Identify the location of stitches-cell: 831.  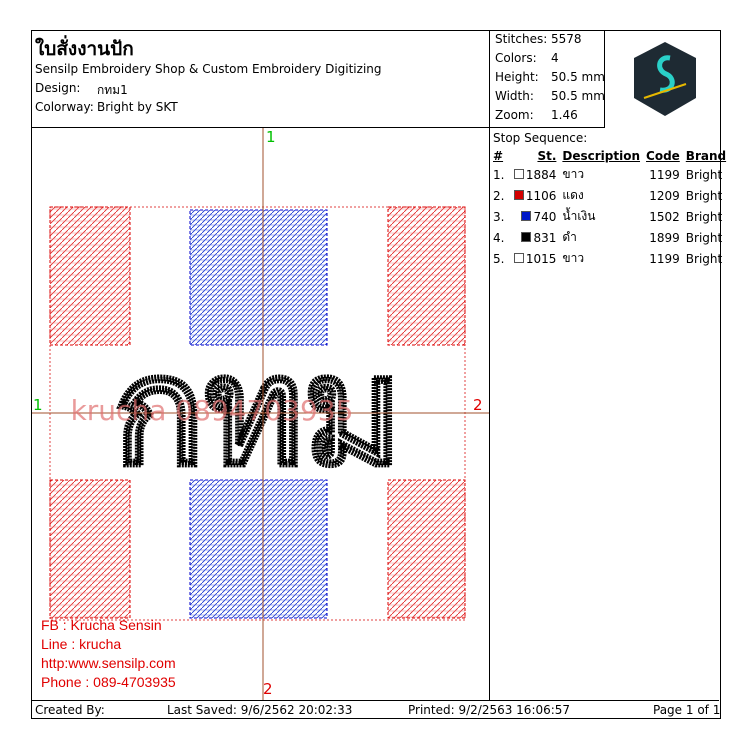
(533, 237).